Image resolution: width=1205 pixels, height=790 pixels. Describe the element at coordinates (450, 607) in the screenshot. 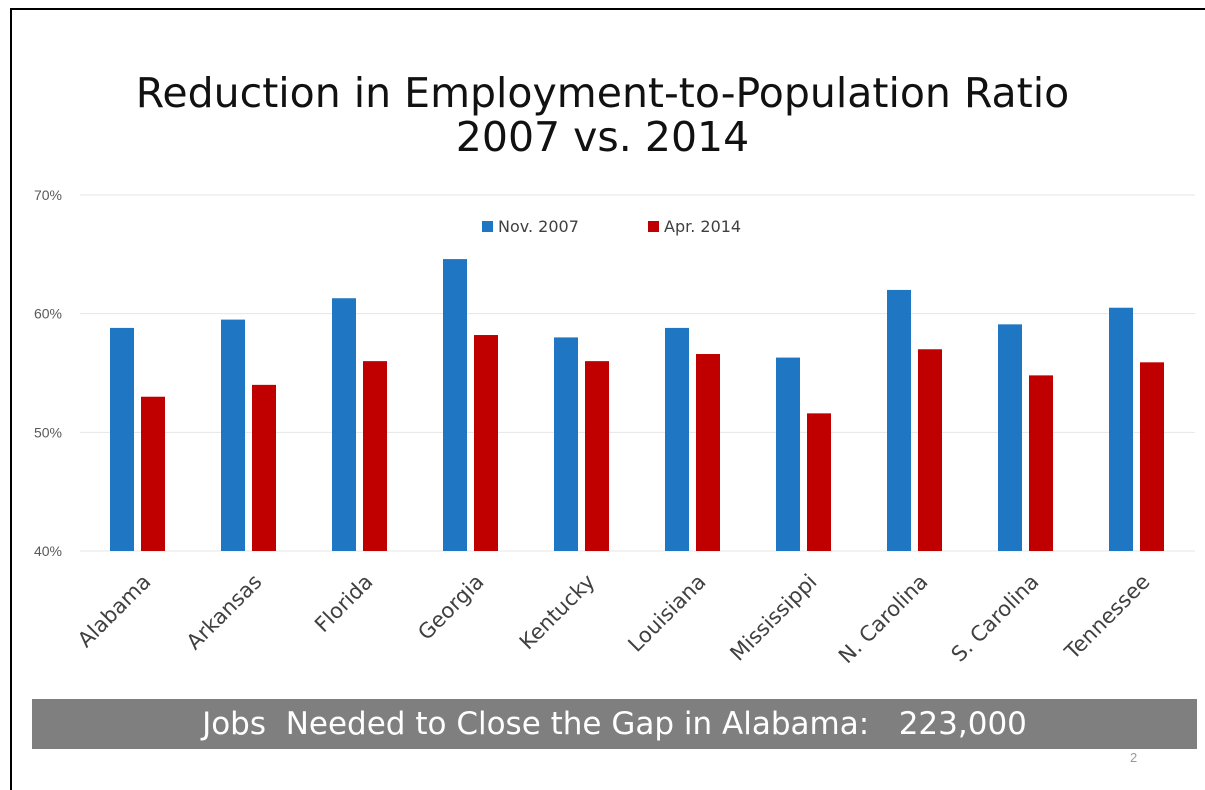

I see `x-tick-label: Georgia` at that location.